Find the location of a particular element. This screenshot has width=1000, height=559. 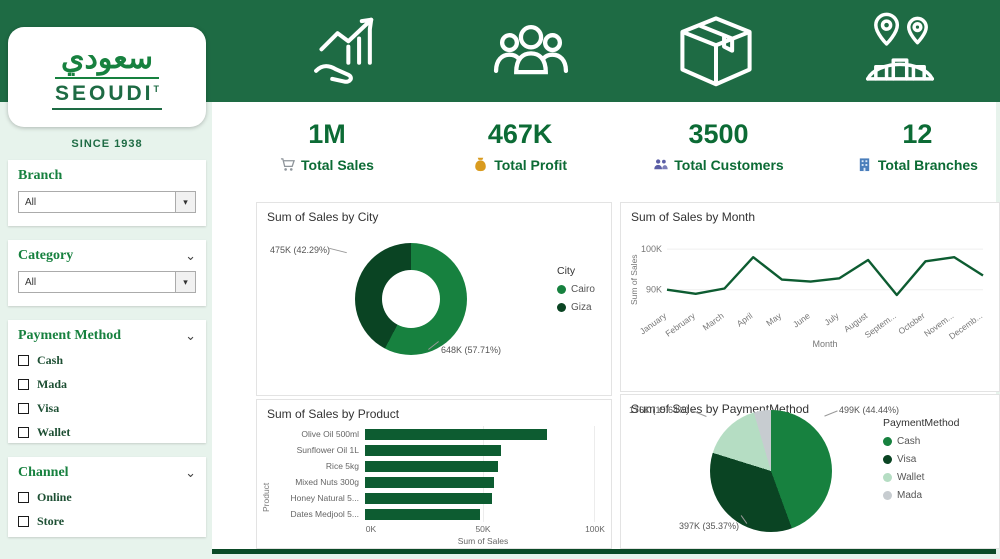

branch-dropdown: All ▾ is located at coordinates (107, 202).